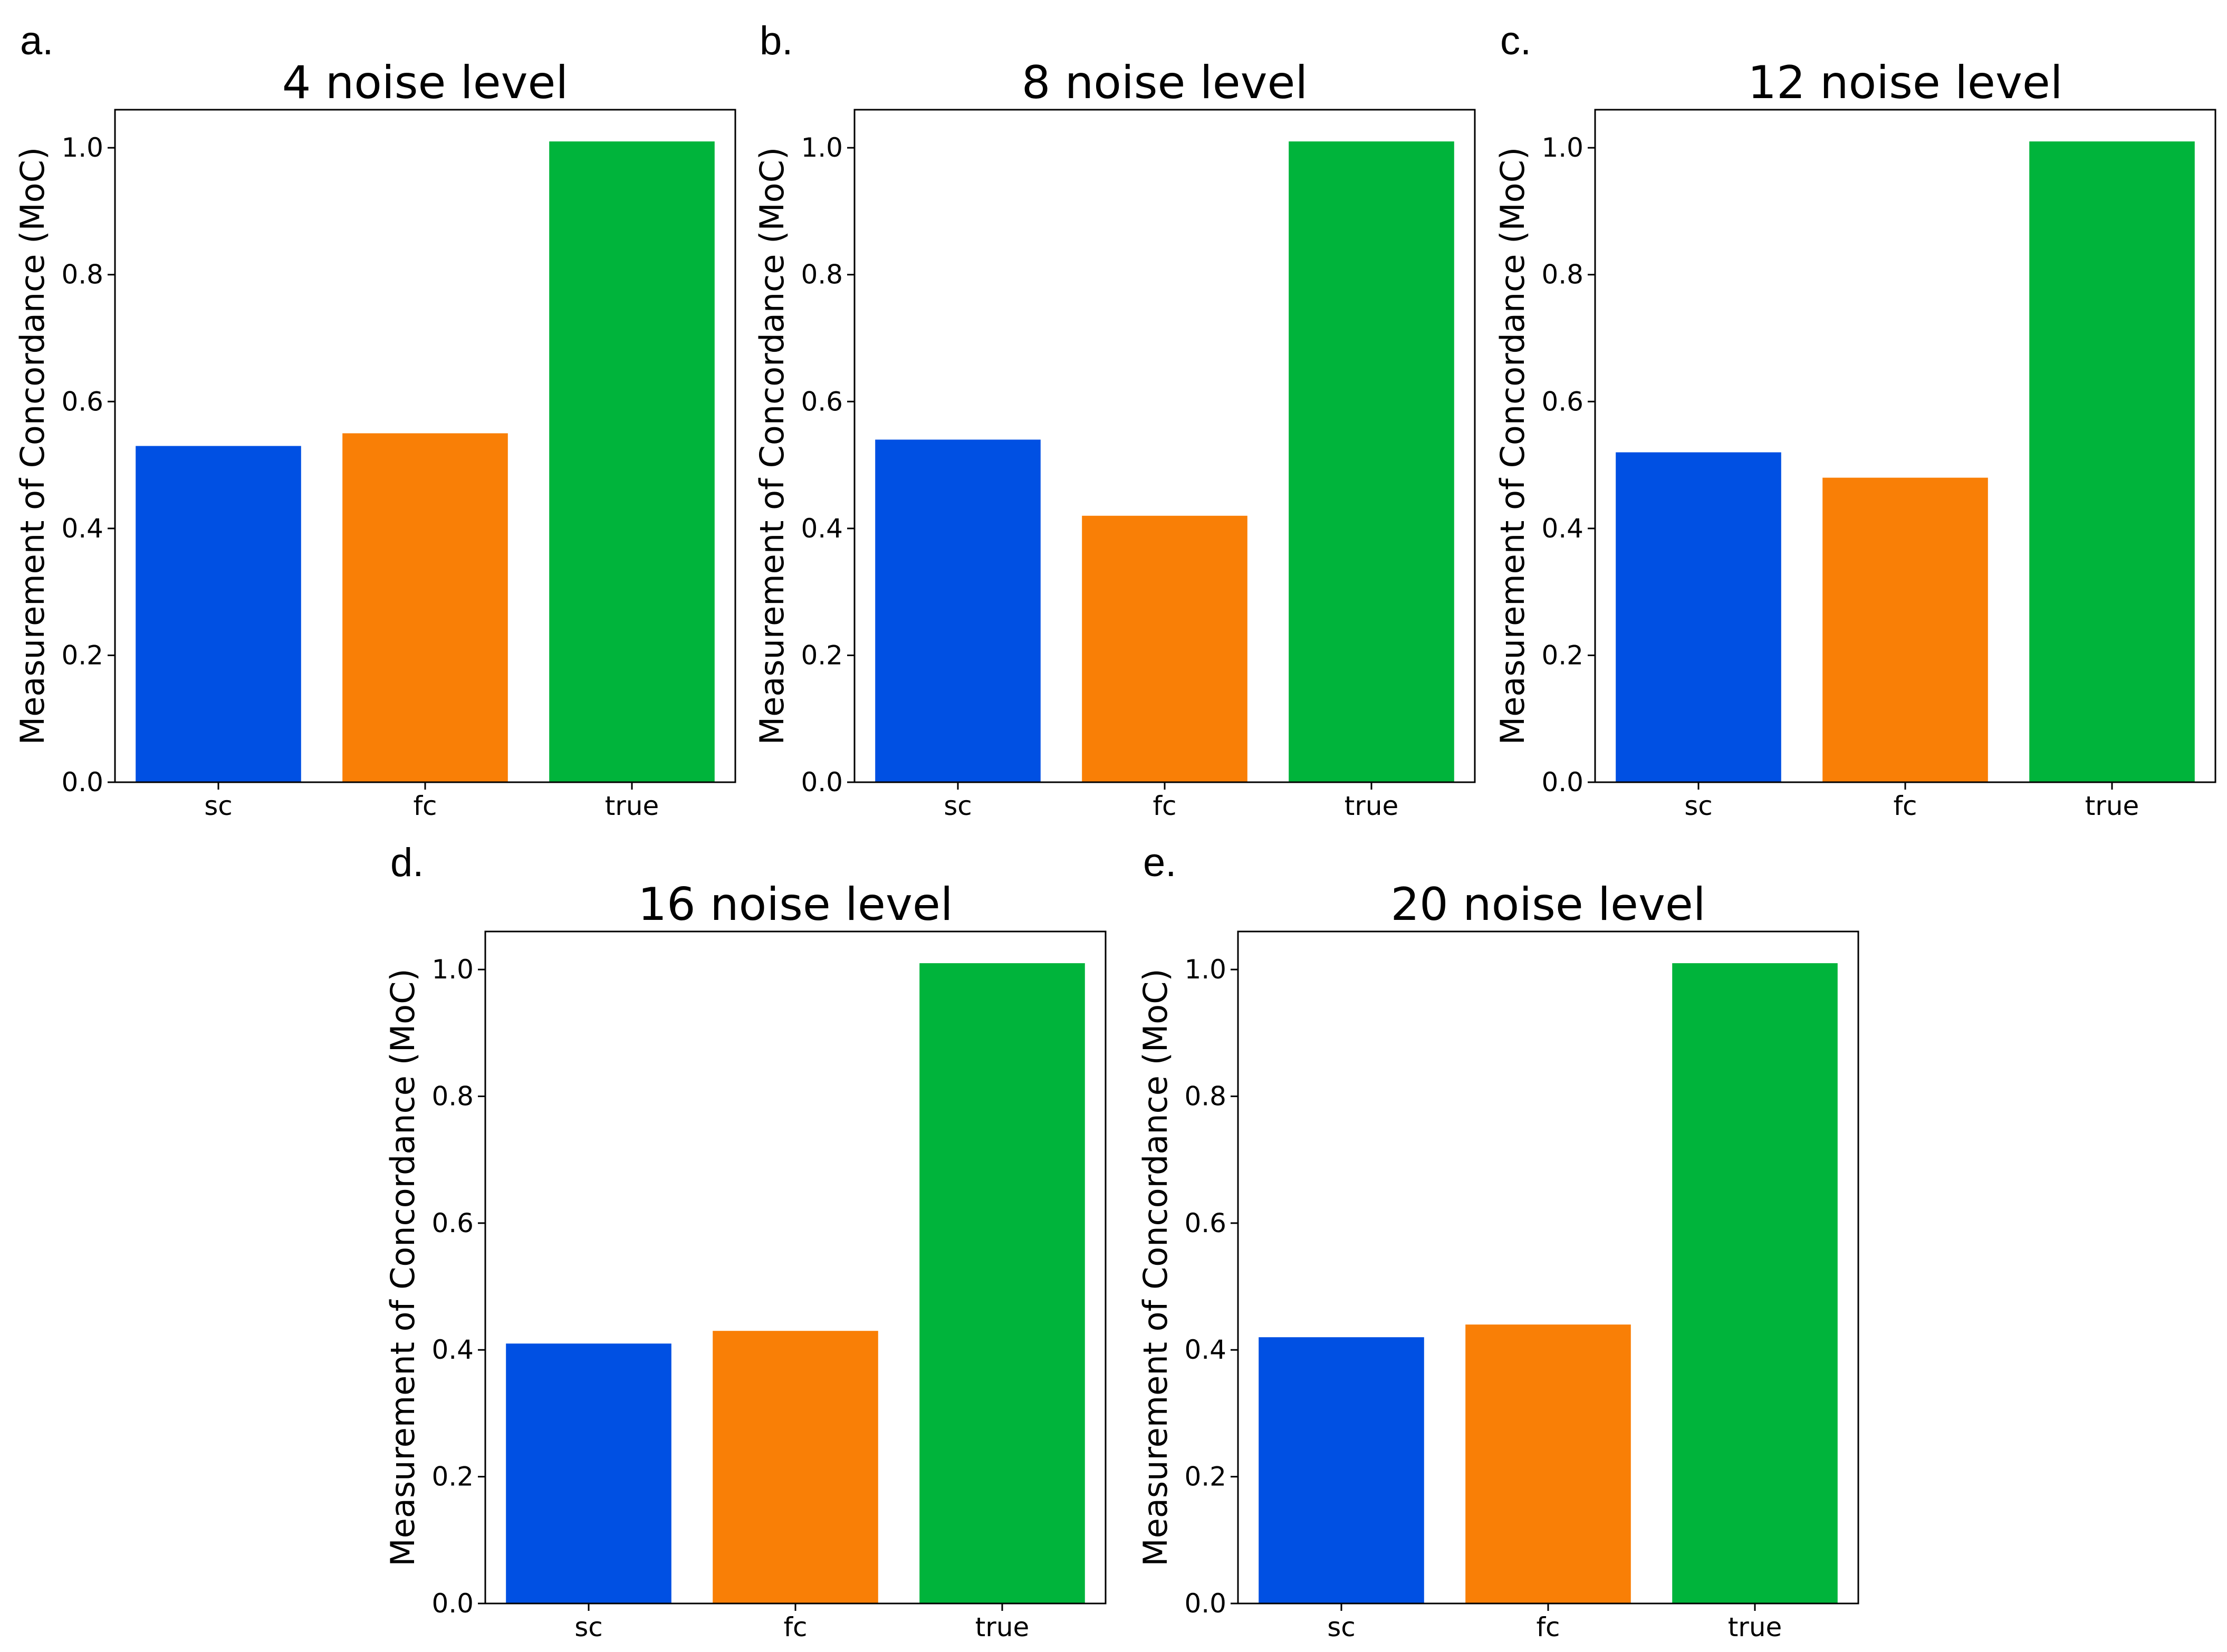 This screenshot has height=1652, width=2227. What do you see at coordinates (1165, 82) in the screenshot?
I see `chart-title: 8 noise level` at bounding box center [1165, 82].